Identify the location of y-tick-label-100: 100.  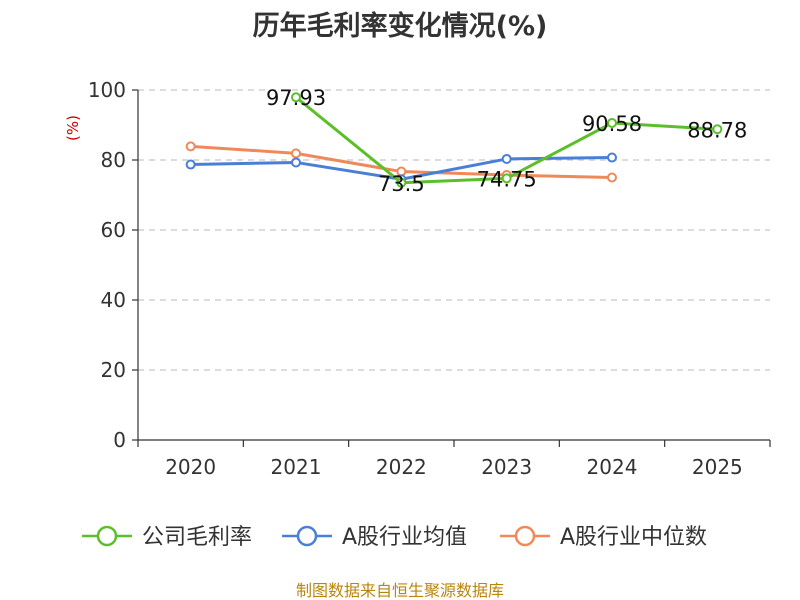
(107, 90).